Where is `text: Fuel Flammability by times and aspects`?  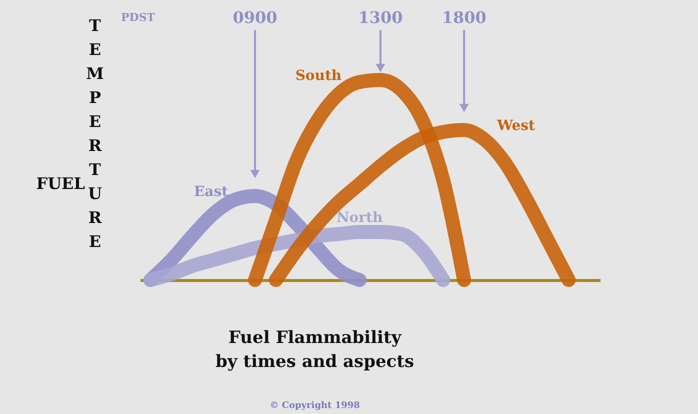 text: Fuel Flammability by times and aspects is located at coordinates (315, 350).